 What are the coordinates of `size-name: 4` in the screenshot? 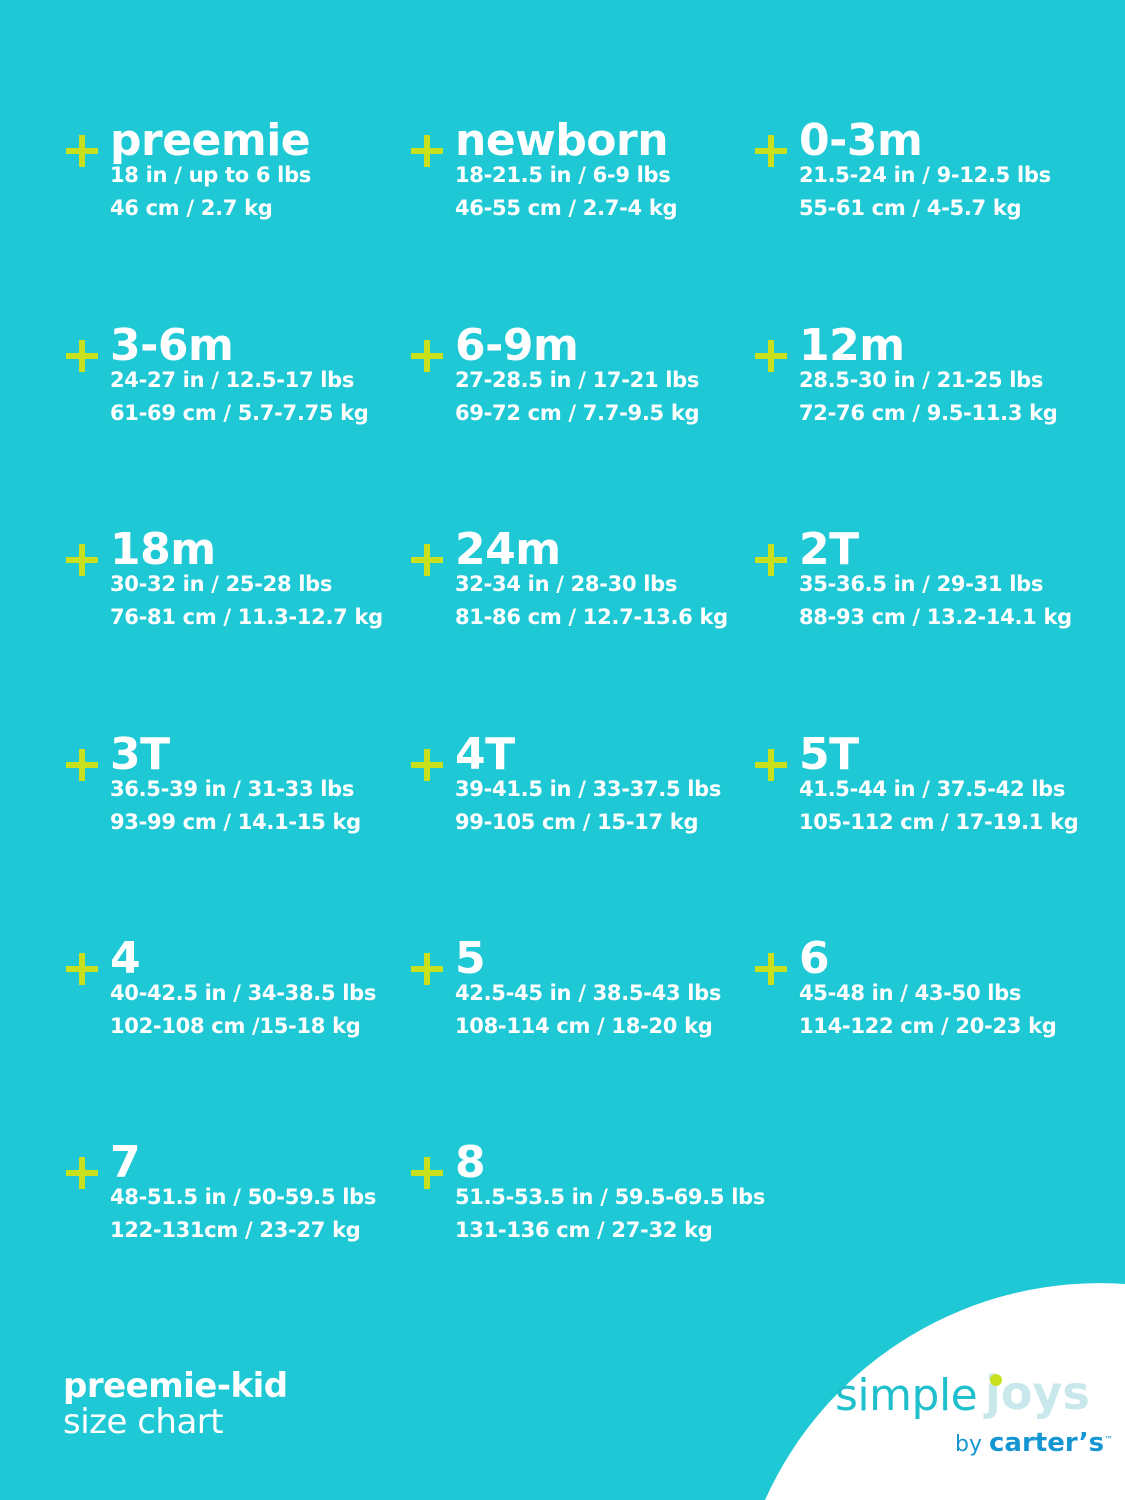 It's located at (125, 958).